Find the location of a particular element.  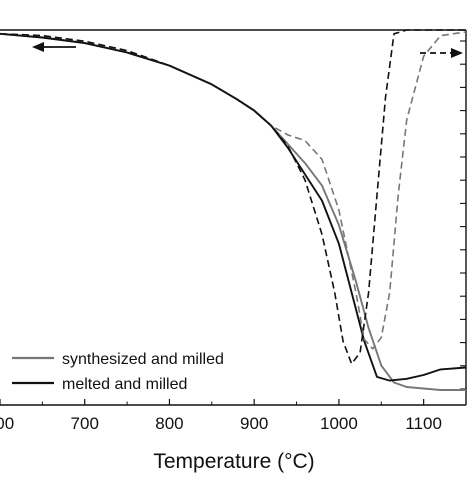

legend: synthesized and milled melted and milled is located at coordinates (118, 372).